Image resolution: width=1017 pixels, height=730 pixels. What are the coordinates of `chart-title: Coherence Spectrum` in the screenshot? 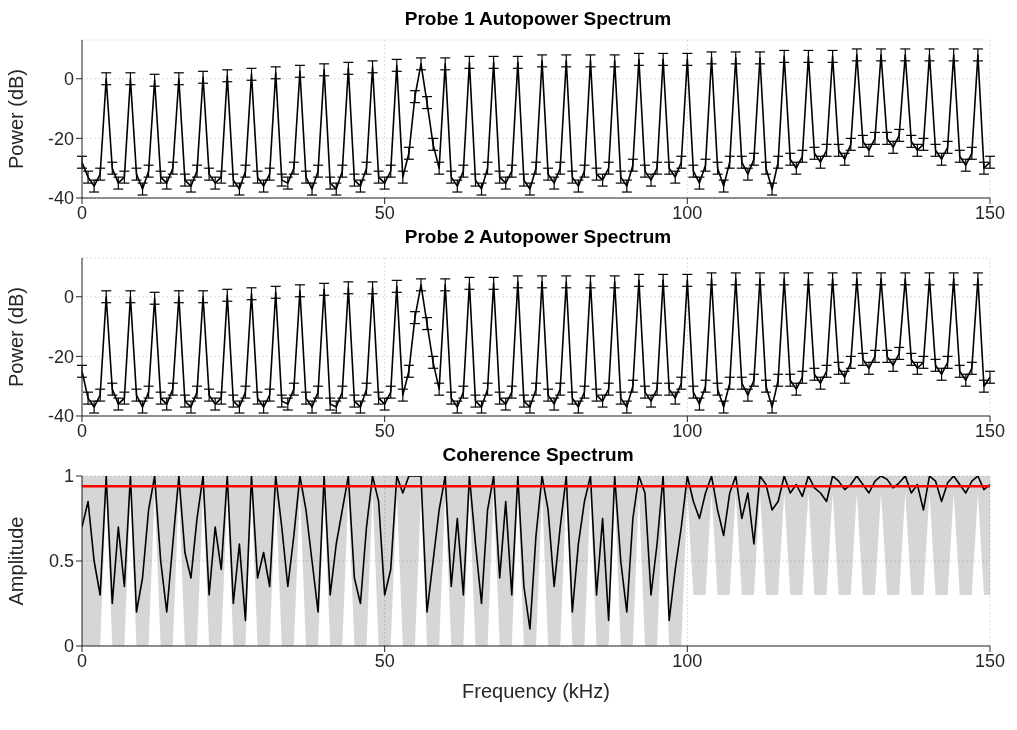 It's located at (538, 455).